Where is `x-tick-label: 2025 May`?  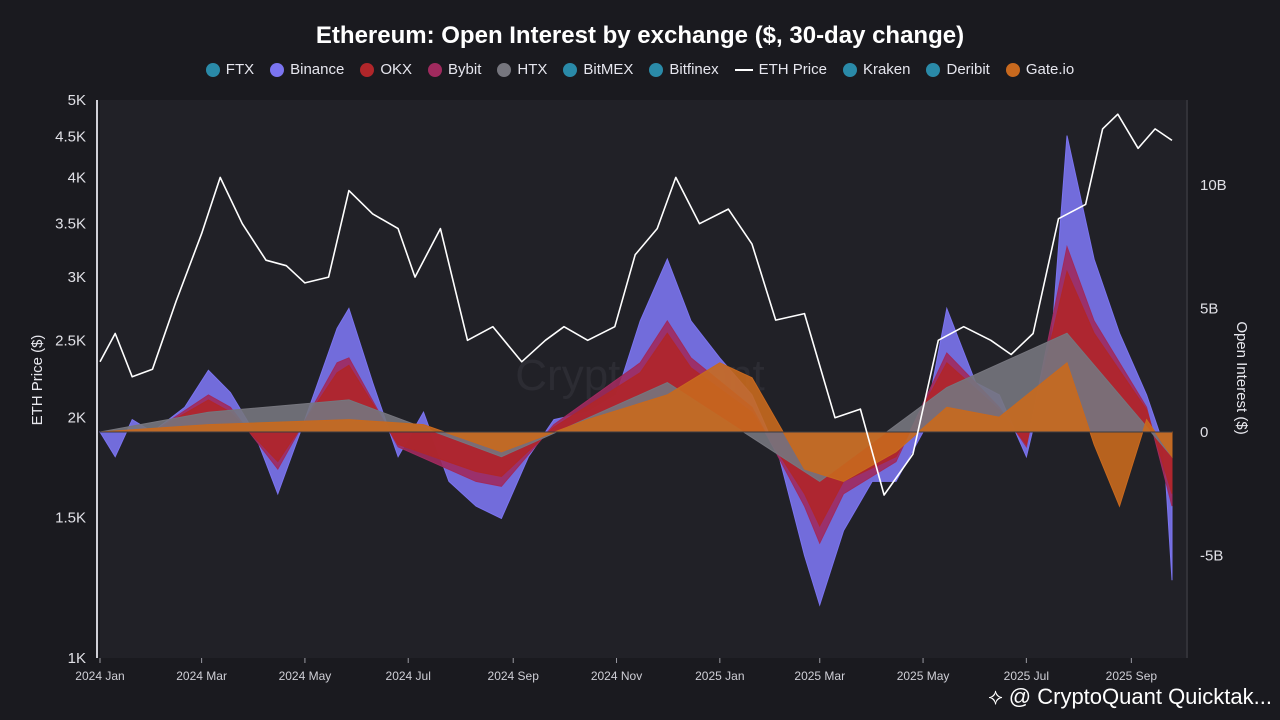 x-tick-label: 2025 May is located at coordinates (923, 676).